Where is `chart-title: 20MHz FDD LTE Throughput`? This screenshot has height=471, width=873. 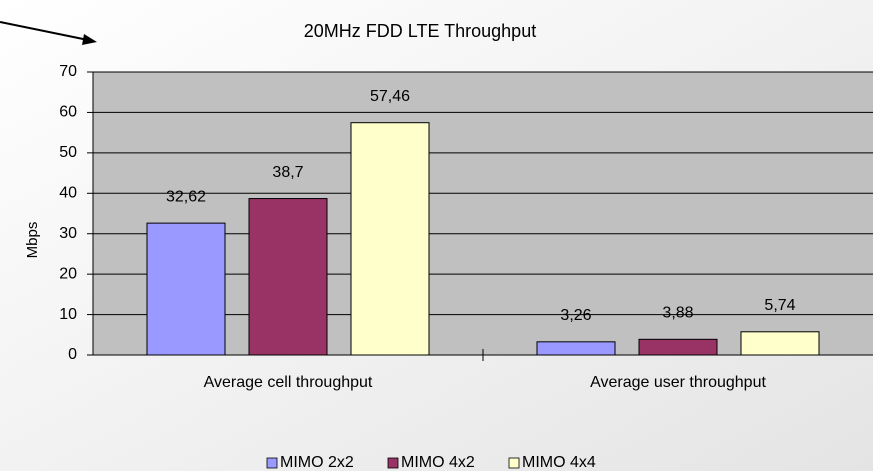
chart-title: 20MHz FDD LTE Throughput is located at coordinates (420, 31).